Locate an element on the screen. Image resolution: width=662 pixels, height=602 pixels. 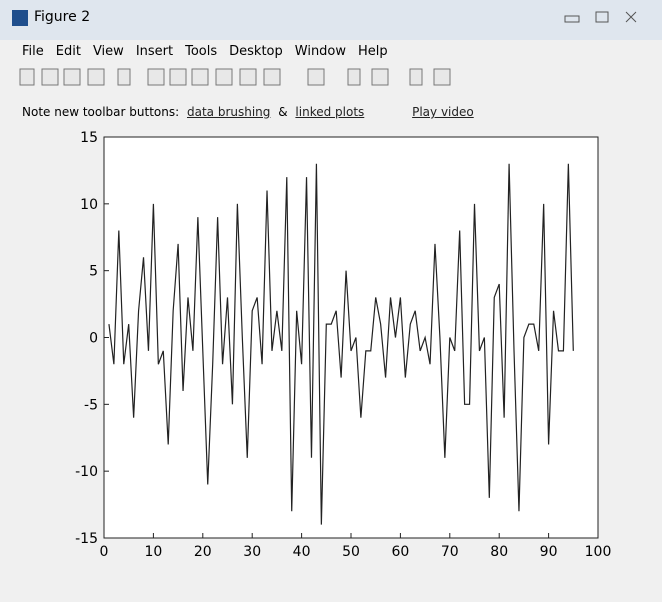
menu-item: File is located at coordinates (33, 51).